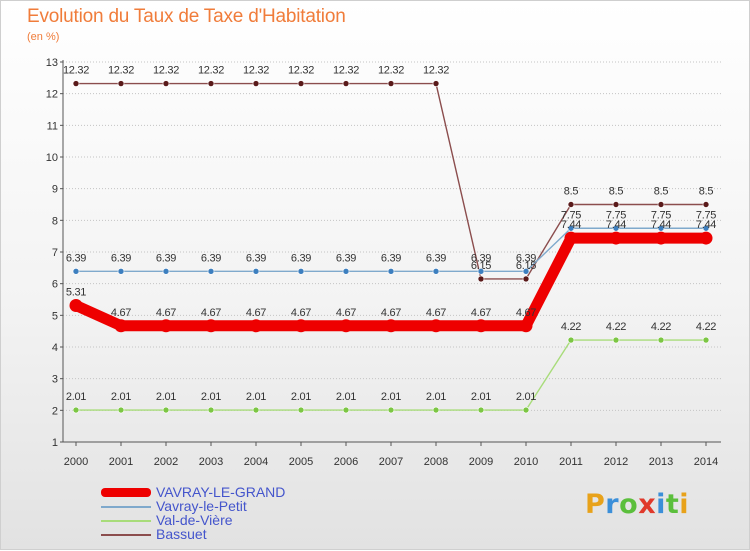 The height and width of the screenshot is (551, 750). Describe the element at coordinates (595, 504) in the screenshot. I see `logo-letter: P` at that location.